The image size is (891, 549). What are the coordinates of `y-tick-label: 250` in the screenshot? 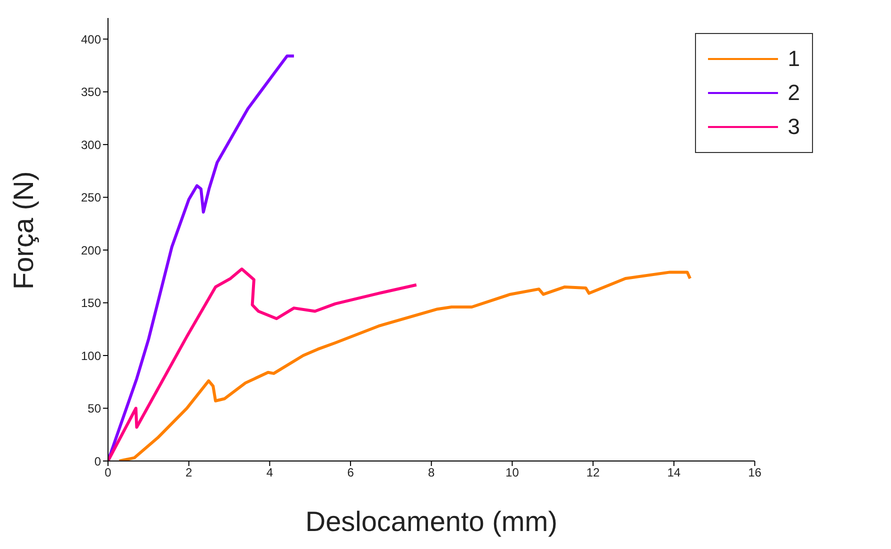 It's located at (91, 197).